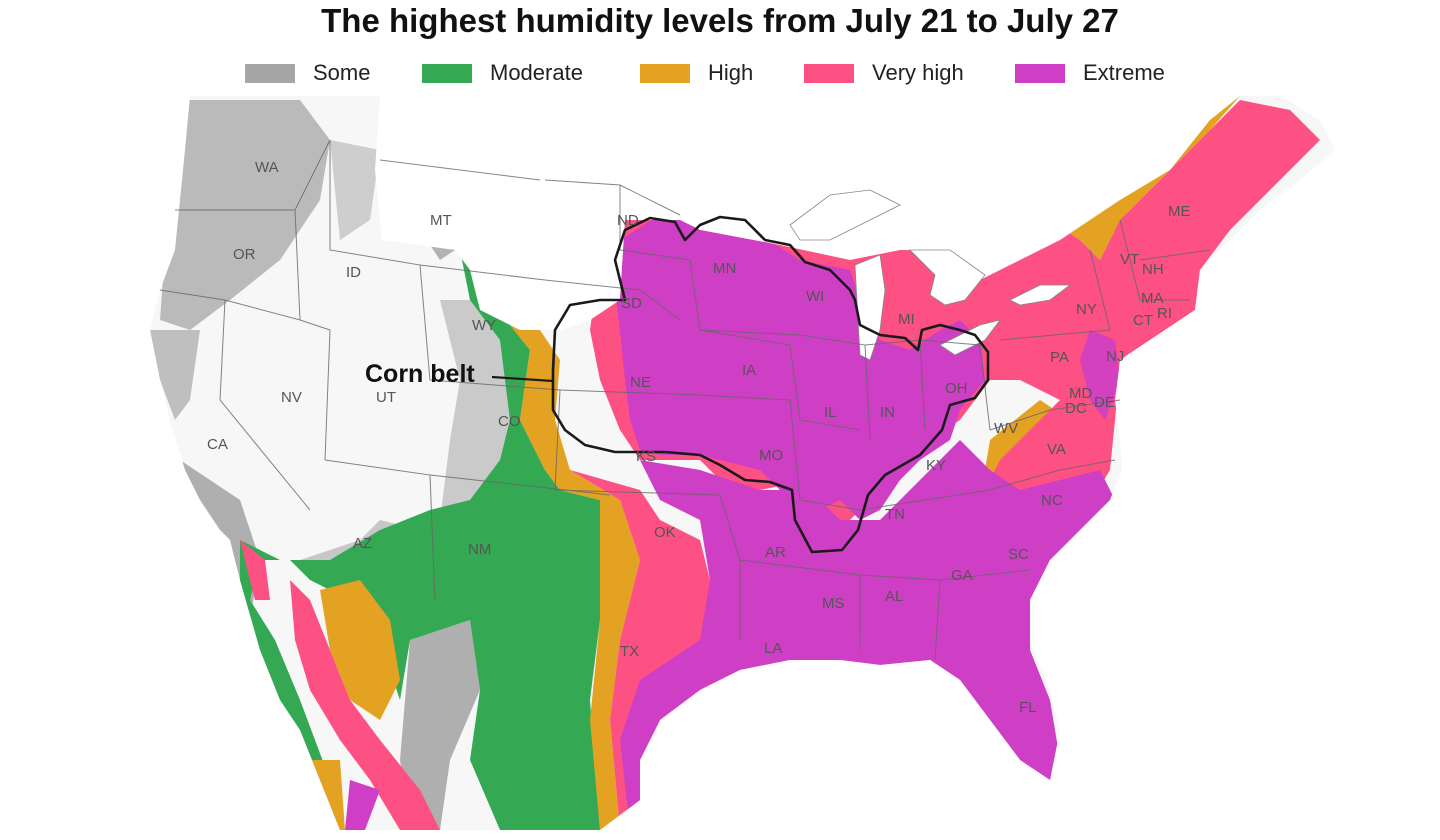 Image resolution: width=1440 pixels, height=840 pixels. I want to click on lake-huron, so click(947, 277).